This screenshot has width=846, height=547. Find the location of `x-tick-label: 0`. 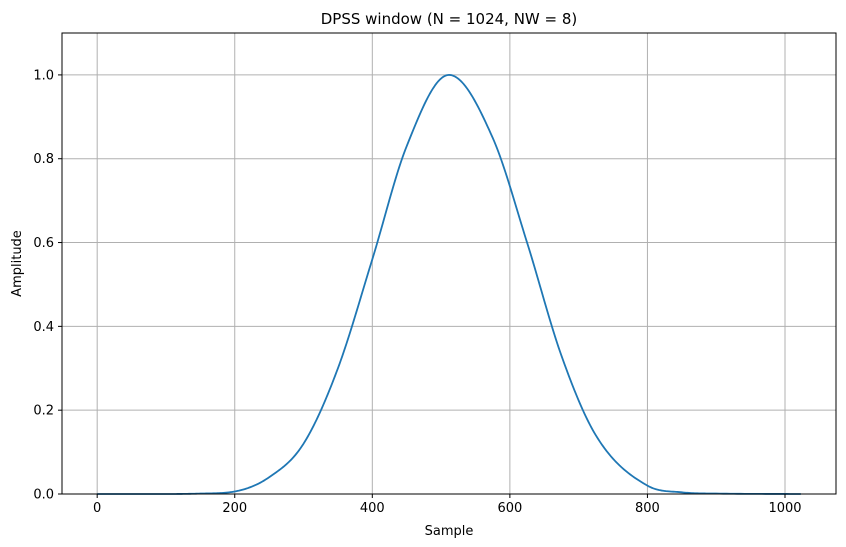

x-tick-label: 0 is located at coordinates (97, 508).